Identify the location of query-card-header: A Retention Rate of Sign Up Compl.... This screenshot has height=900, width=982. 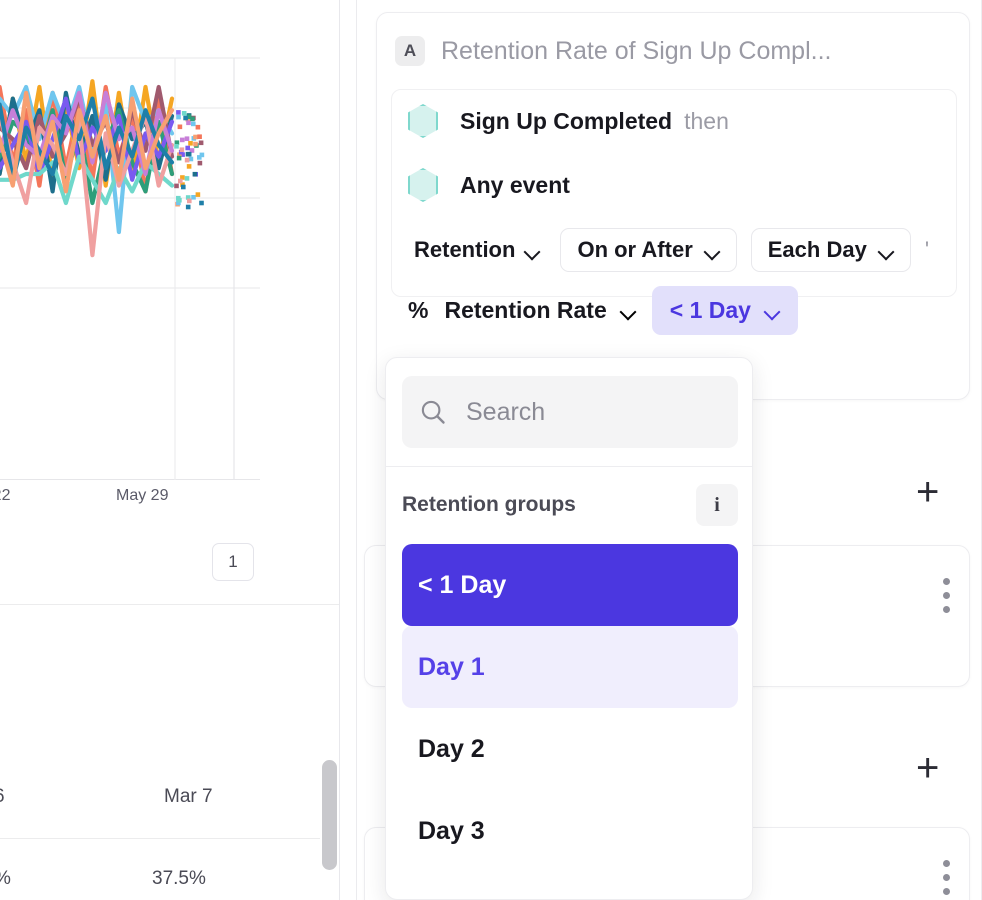
(673, 51).